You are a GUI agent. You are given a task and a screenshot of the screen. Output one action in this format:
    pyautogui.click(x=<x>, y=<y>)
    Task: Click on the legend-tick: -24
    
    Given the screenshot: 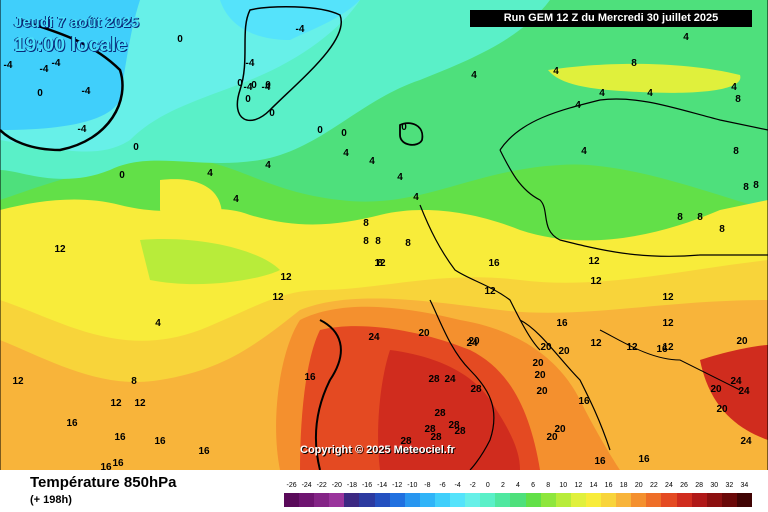 What is the action you would take?
    pyautogui.click(x=306, y=485)
    